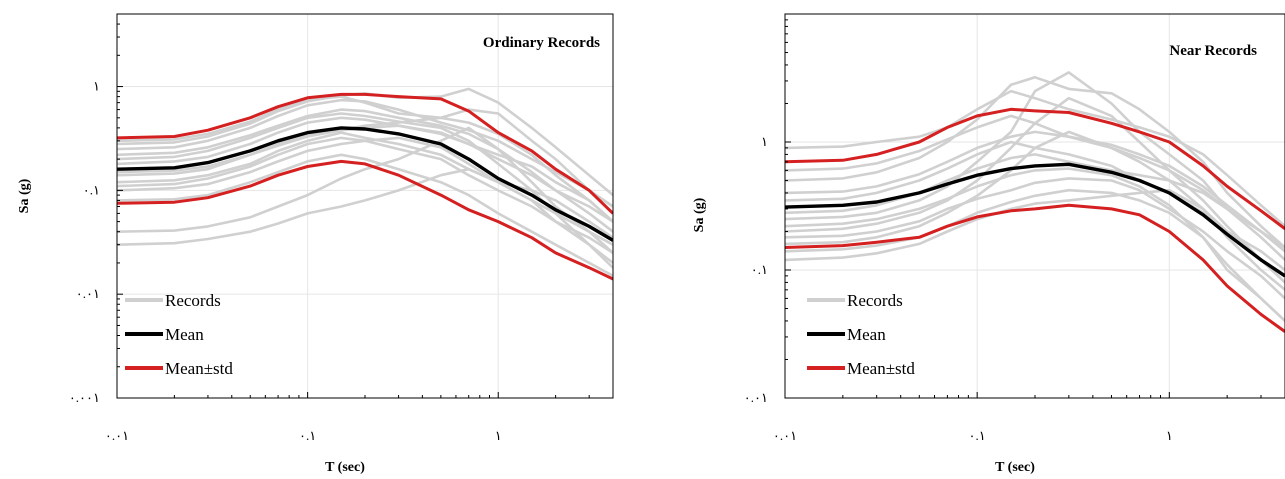 The image size is (1285, 479). What do you see at coordinates (84, 397) in the screenshot?
I see `y-tick-label: ۰.۰۰۱` at bounding box center [84, 397].